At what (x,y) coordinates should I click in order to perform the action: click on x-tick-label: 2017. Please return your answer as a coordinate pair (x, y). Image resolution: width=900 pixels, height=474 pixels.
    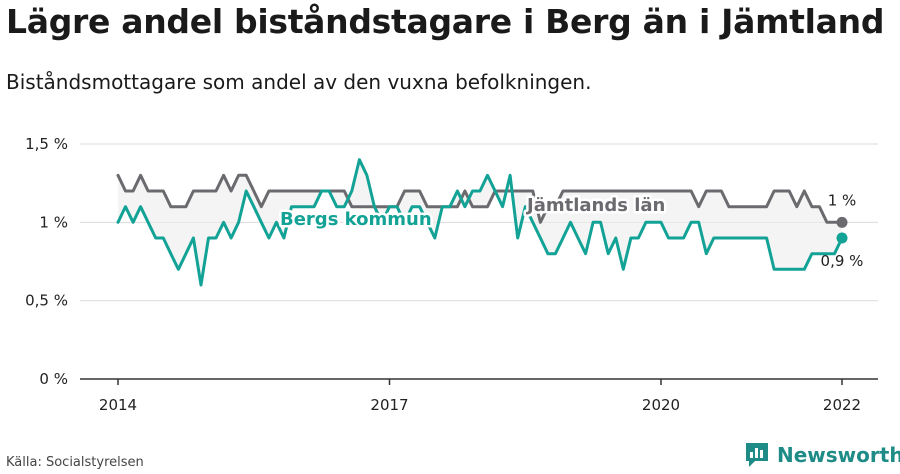
    Looking at the image, I should click on (389, 405).